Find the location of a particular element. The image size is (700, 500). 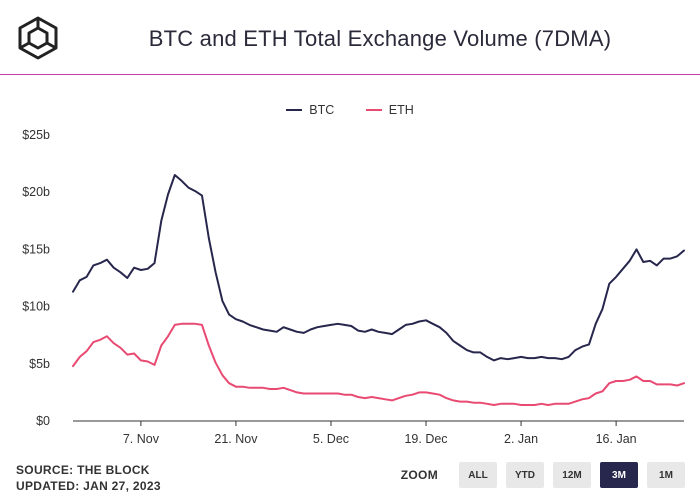

x-tick-label: 5. Dec is located at coordinates (331, 439).